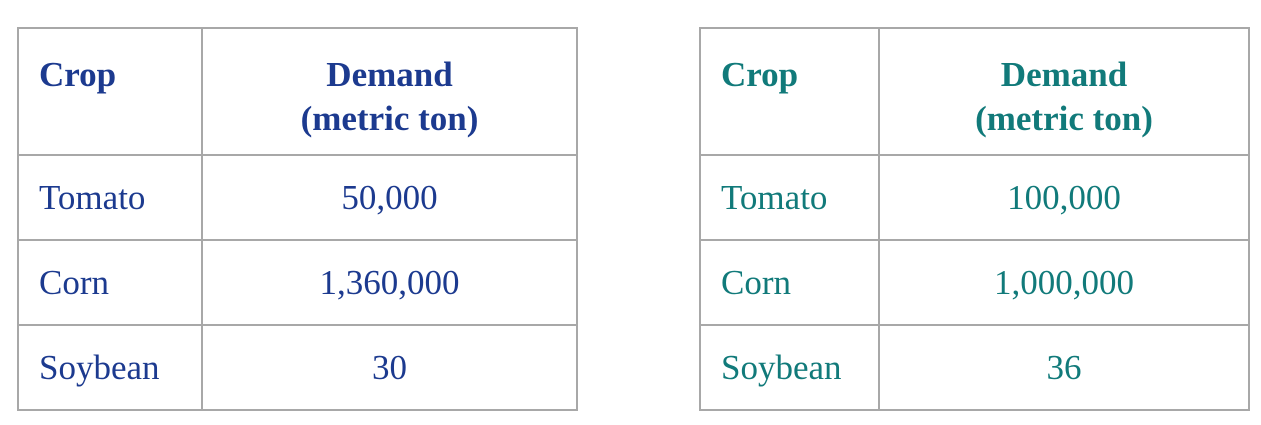 The image size is (1261, 425). Describe the element at coordinates (1064, 197) in the screenshot. I see `demand-cell: 100,000` at that location.